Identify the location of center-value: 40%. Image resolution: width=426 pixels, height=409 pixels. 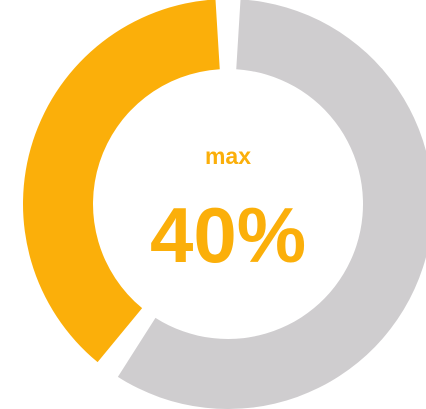
(228, 235).